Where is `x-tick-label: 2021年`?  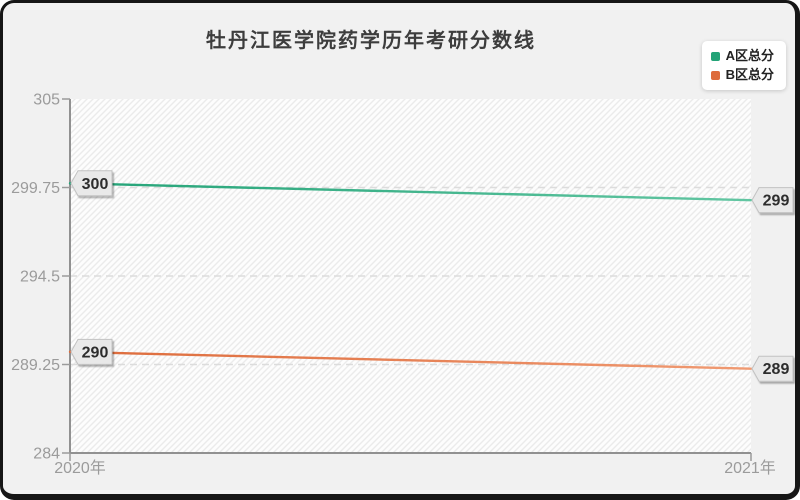 x-tick-label: 2021年 is located at coordinates (750, 468).